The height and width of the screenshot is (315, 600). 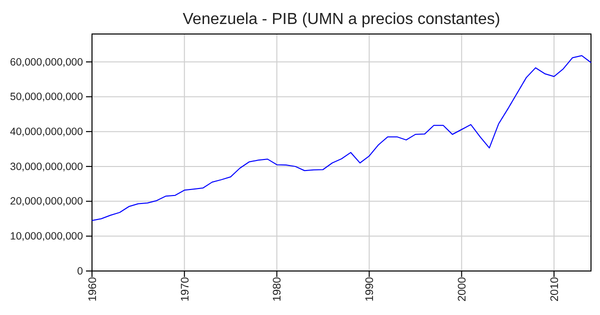 What do you see at coordinates (47, 202) in the screenshot?
I see `y-tick-label: 20,000,000,000` at bounding box center [47, 202].